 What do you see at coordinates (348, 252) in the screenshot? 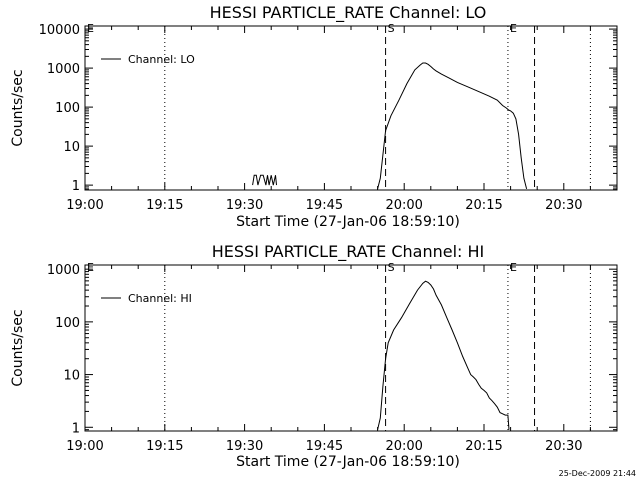
I see `chart-title: HESSI PARTICLE_RATE Channel: HI` at bounding box center [348, 252].